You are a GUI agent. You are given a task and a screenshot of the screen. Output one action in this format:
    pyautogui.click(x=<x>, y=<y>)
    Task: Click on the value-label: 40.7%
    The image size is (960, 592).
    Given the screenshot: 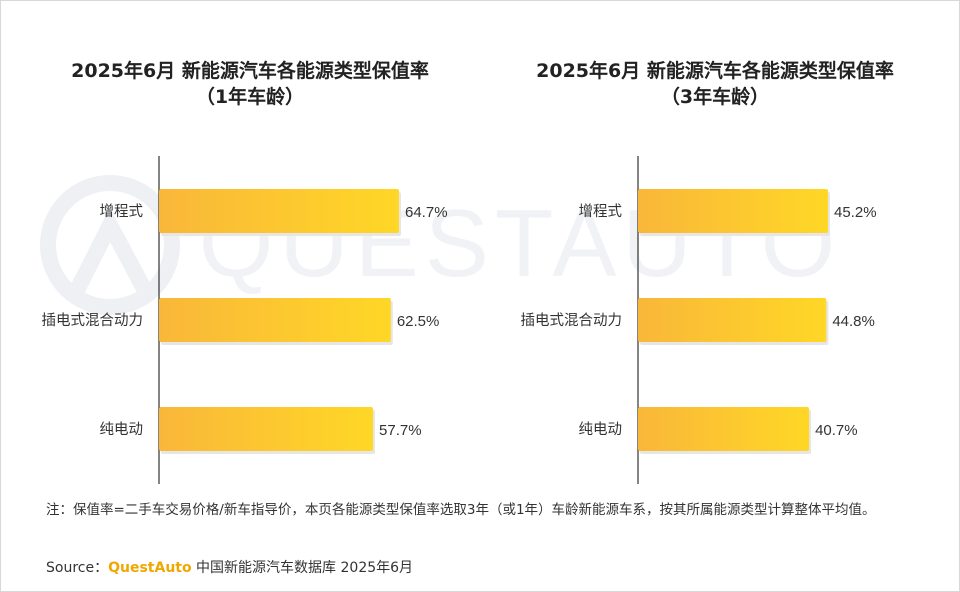 What is the action you would take?
    pyautogui.click(x=836, y=430)
    